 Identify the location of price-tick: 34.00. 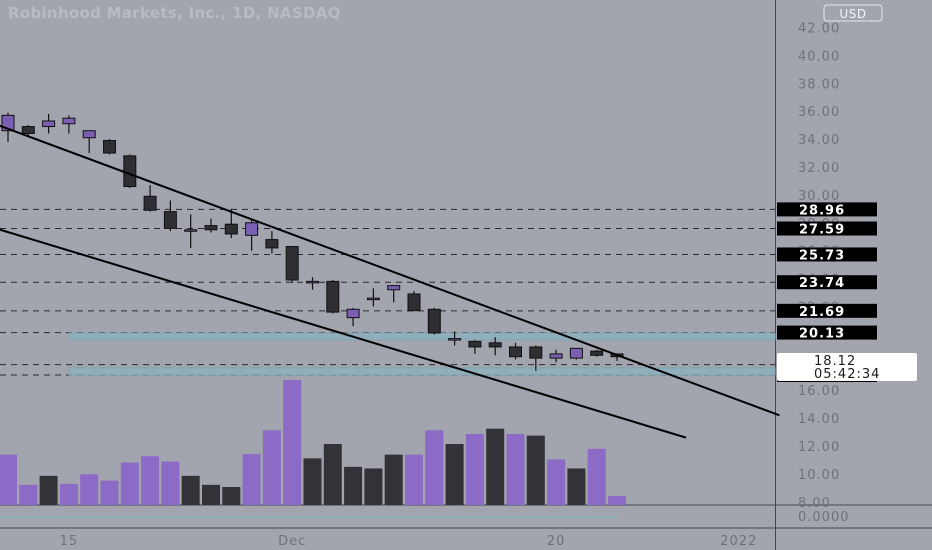
(819, 140).